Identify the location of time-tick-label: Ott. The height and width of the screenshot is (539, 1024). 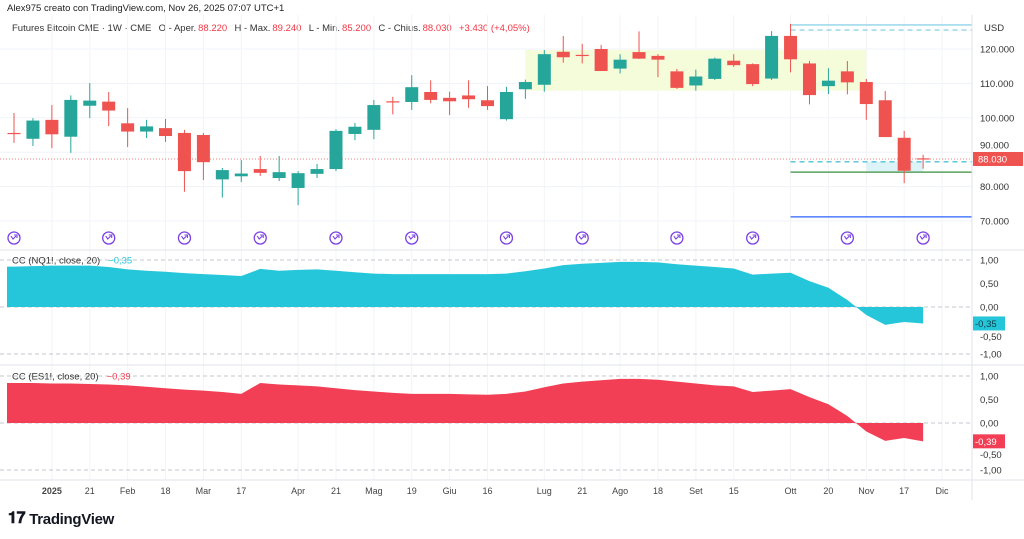
(791, 491).